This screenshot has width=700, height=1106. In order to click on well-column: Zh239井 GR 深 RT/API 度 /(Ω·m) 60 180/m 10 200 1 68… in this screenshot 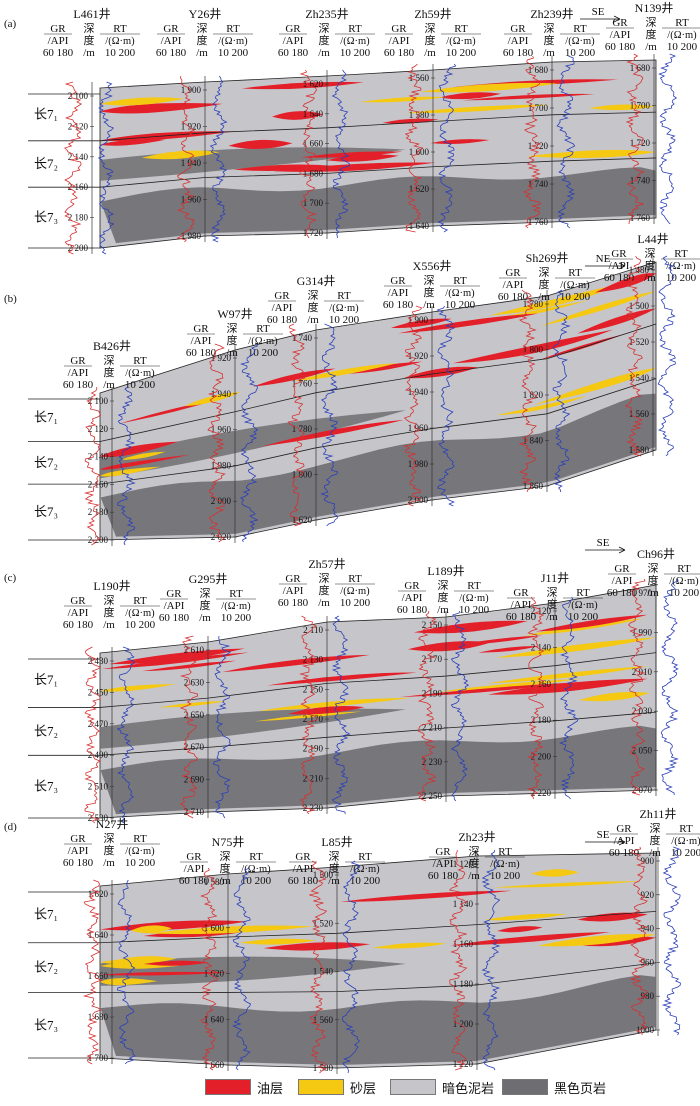, I will do `click(551, 118)`.